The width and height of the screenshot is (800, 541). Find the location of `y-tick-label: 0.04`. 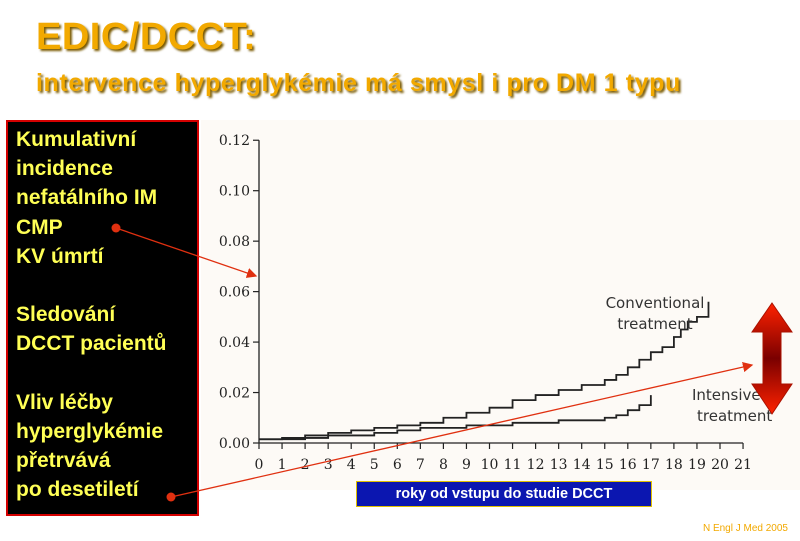

y-tick-label: 0.04 is located at coordinates (234, 343).